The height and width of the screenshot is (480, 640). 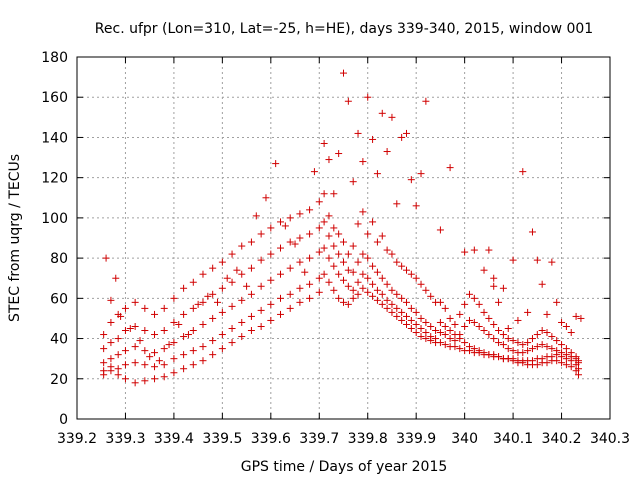 I want to click on y-tick-label: 180, so click(x=54, y=58).